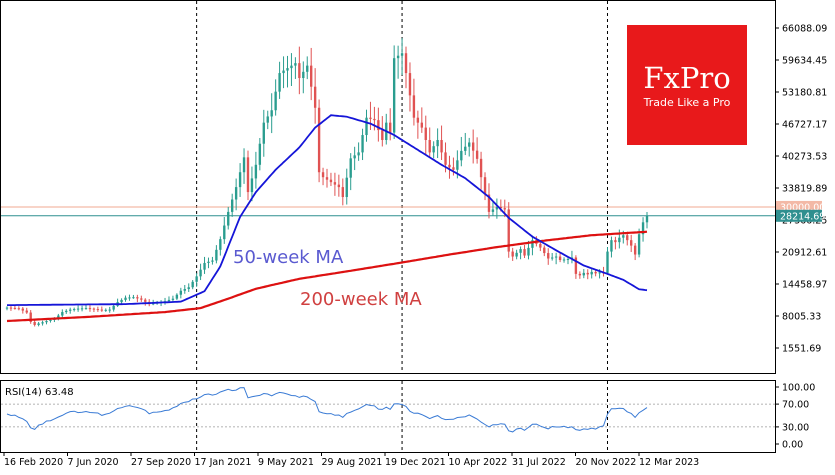 The image size is (835, 475). Describe the element at coordinates (792, 445) in the screenshot. I see `rsi-y-tick-label: 0.00` at that location.